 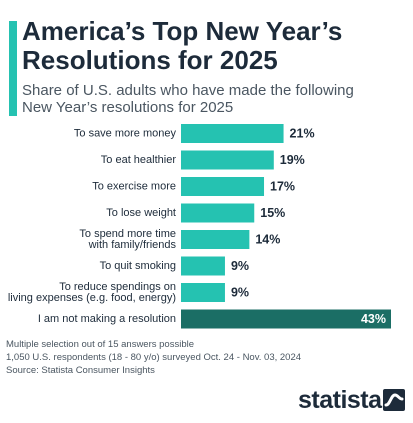 I want to click on category-label-3-0: To lose weight, so click(x=141, y=213).